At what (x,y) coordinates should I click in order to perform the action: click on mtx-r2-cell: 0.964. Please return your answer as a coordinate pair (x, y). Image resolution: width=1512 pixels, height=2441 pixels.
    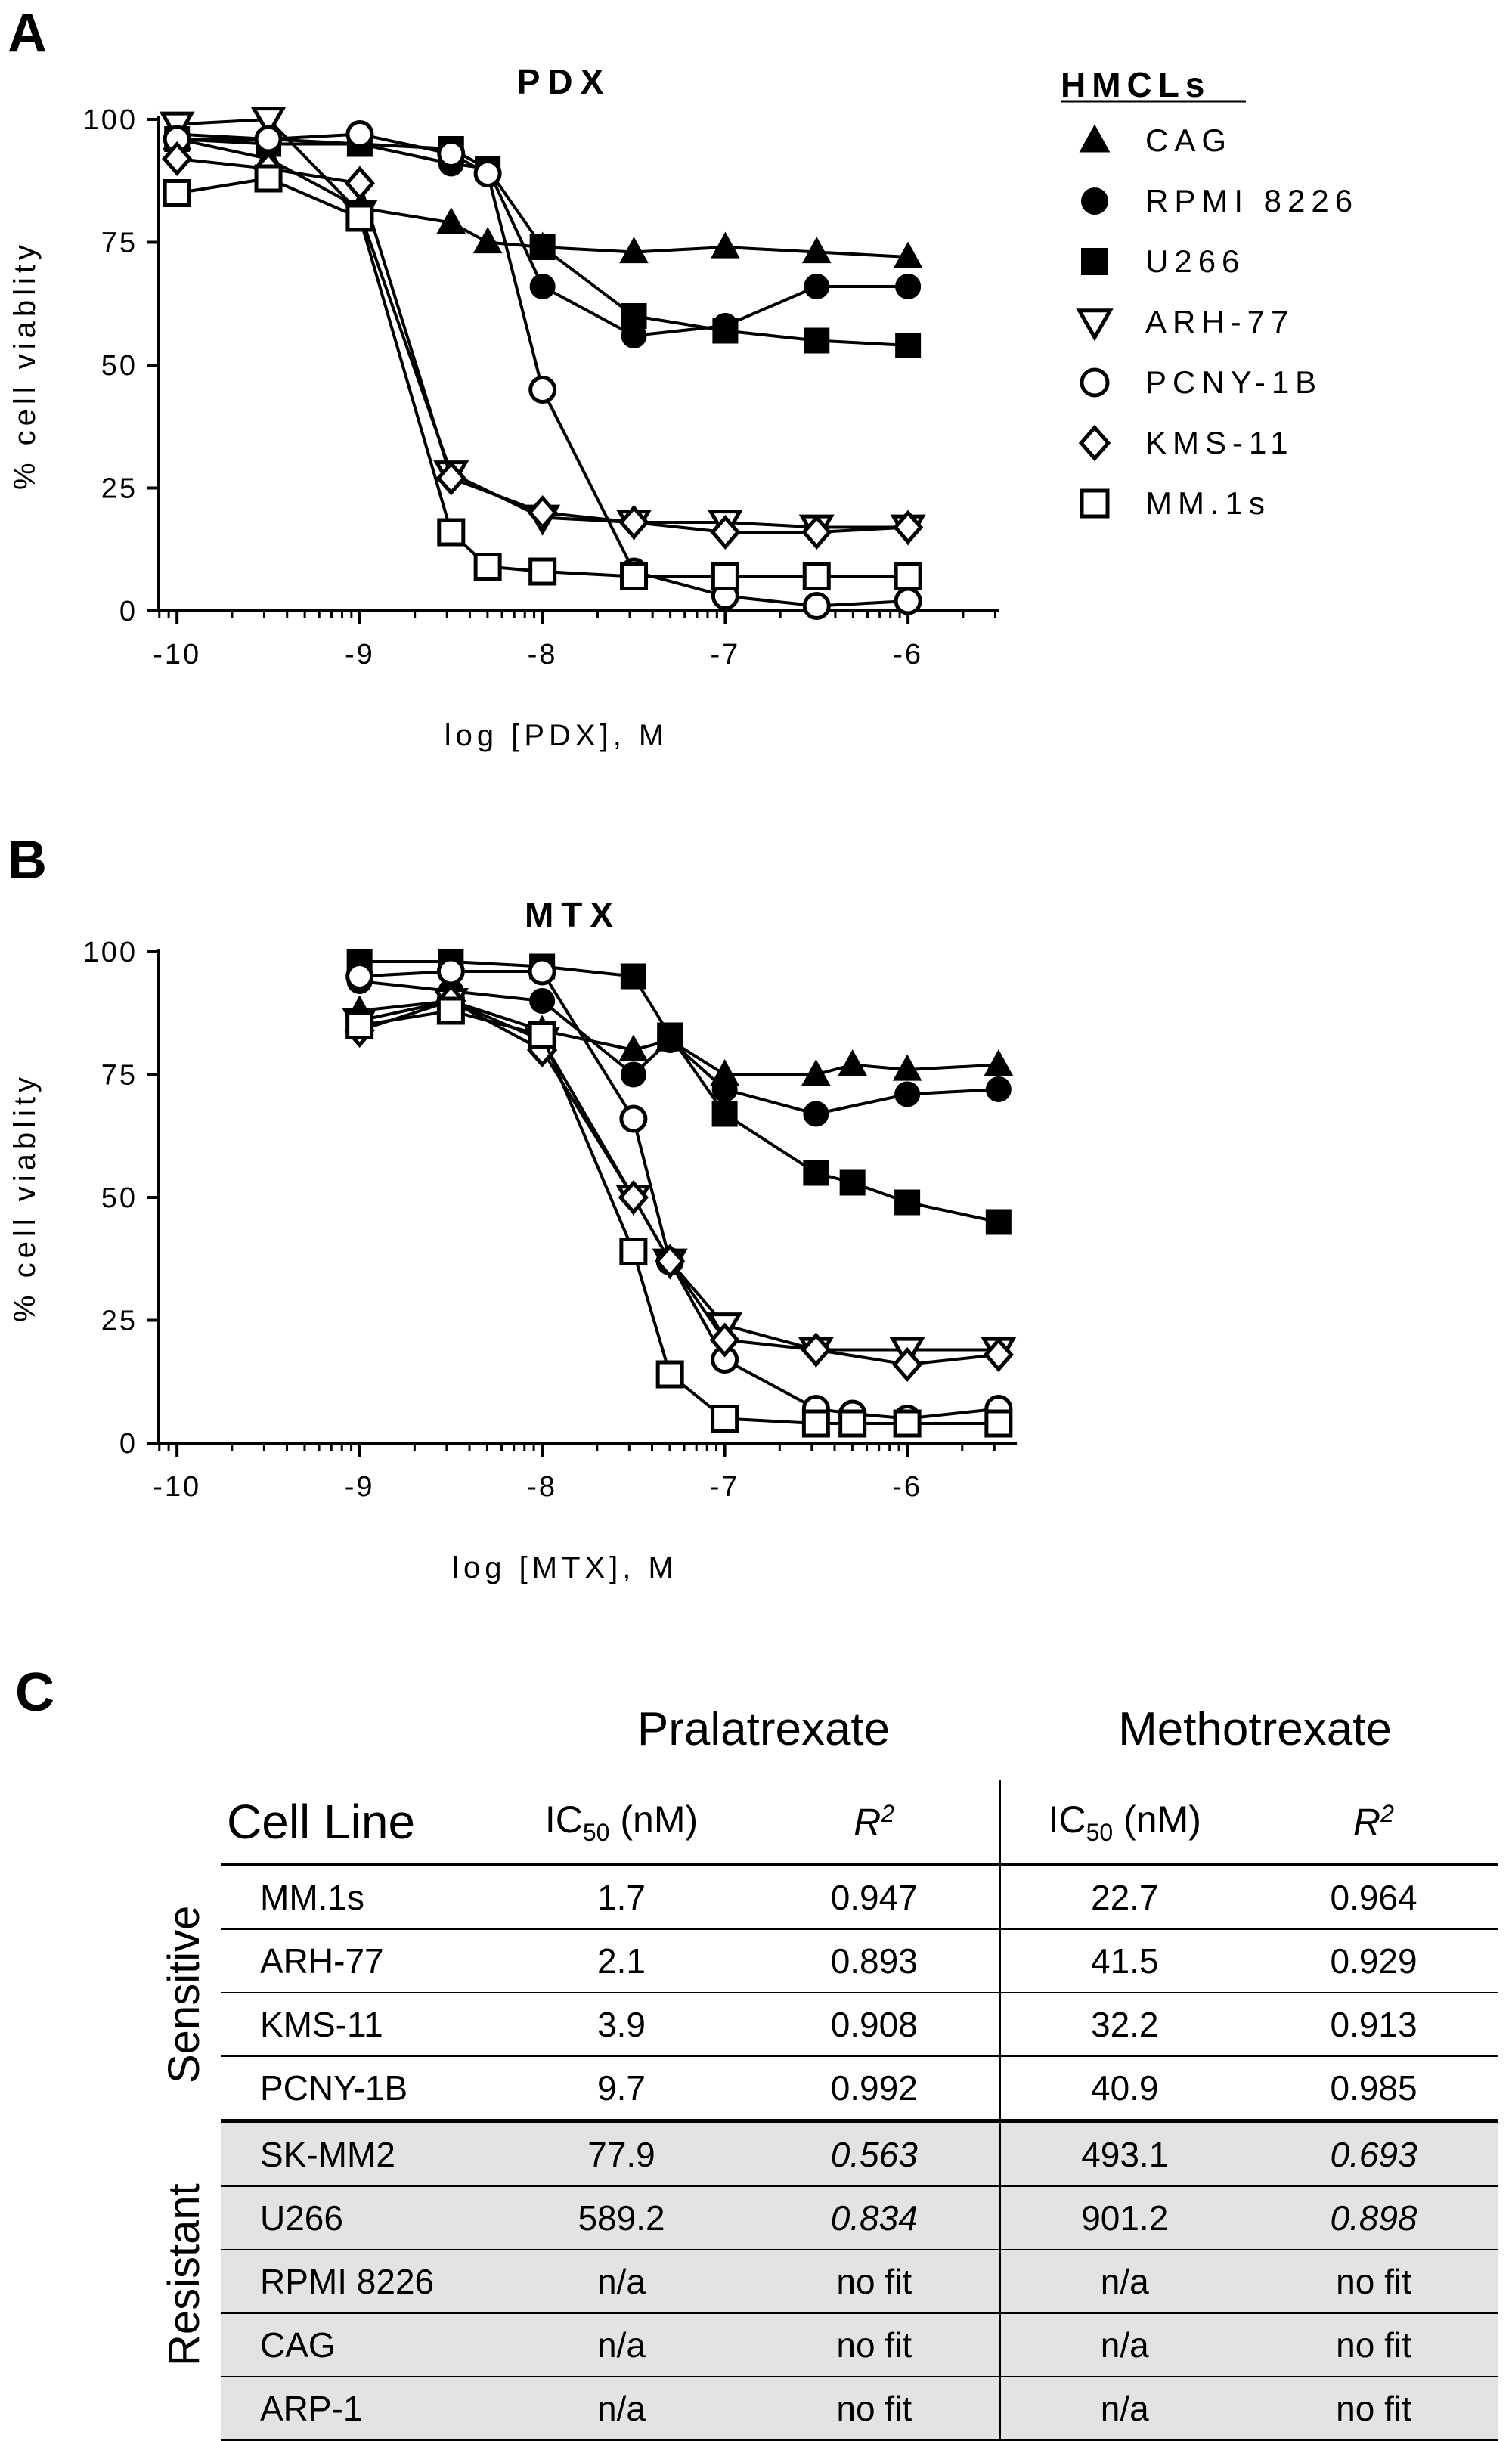
    Looking at the image, I should click on (1373, 1897).